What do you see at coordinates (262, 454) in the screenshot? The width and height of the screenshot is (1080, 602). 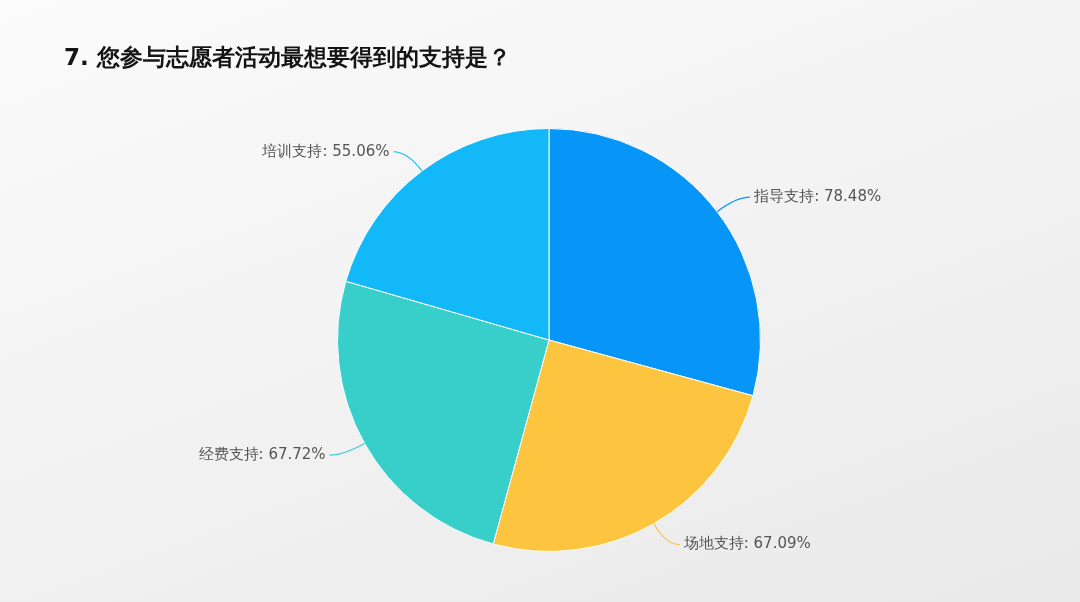 I see `slice-label: 经费支持: 67.72%` at bounding box center [262, 454].